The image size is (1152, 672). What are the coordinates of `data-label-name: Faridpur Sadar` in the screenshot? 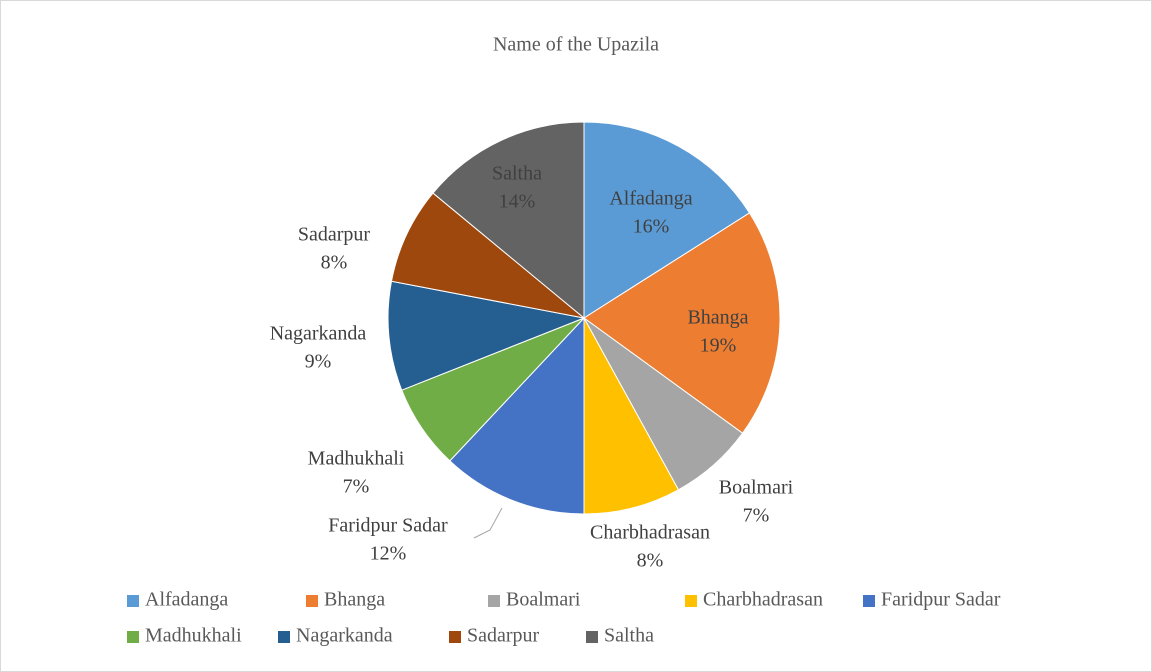 It's located at (388, 526).